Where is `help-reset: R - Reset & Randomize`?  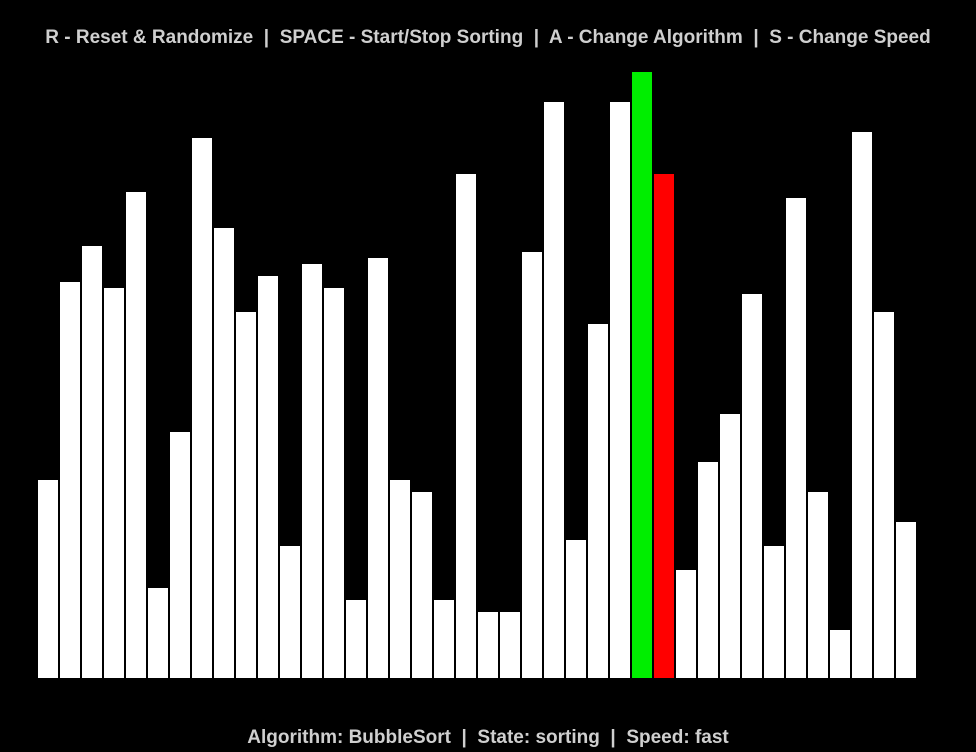
help-reset: R - Reset & Randomize is located at coordinates (149, 37).